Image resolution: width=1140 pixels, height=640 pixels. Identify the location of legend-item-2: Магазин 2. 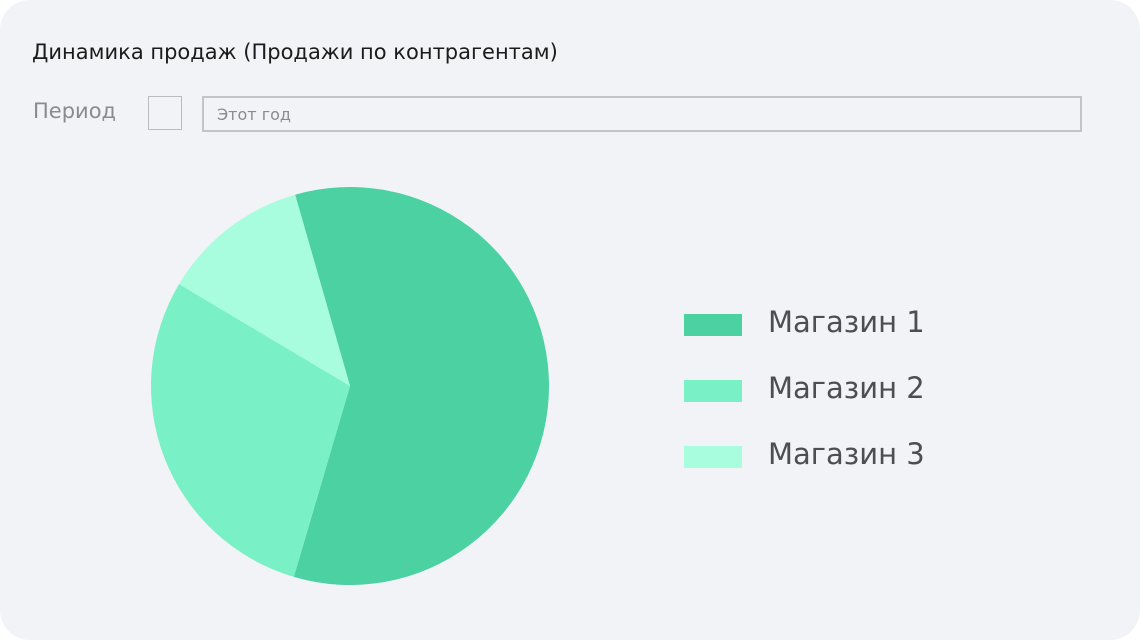
(849, 399).